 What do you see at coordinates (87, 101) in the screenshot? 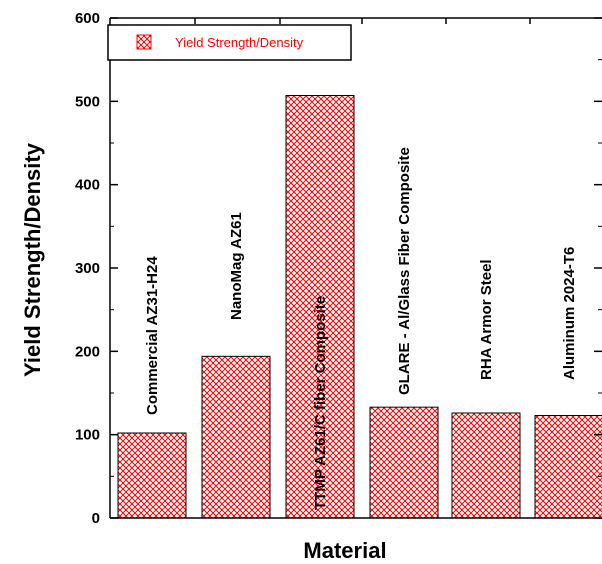
I see `y-tick-label-5: 500` at bounding box center [87, 101].